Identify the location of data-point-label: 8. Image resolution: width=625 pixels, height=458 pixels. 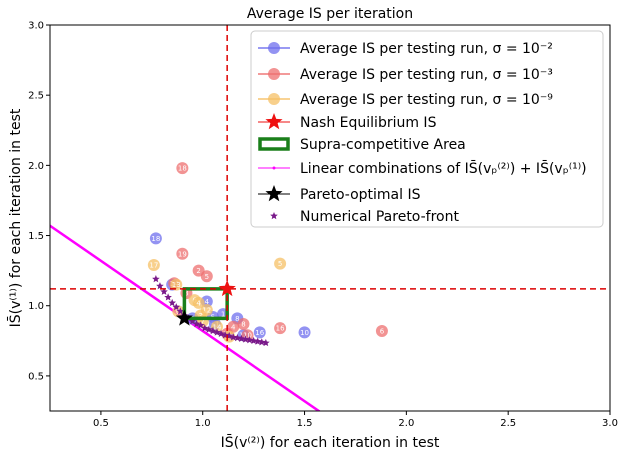
(237, 319).